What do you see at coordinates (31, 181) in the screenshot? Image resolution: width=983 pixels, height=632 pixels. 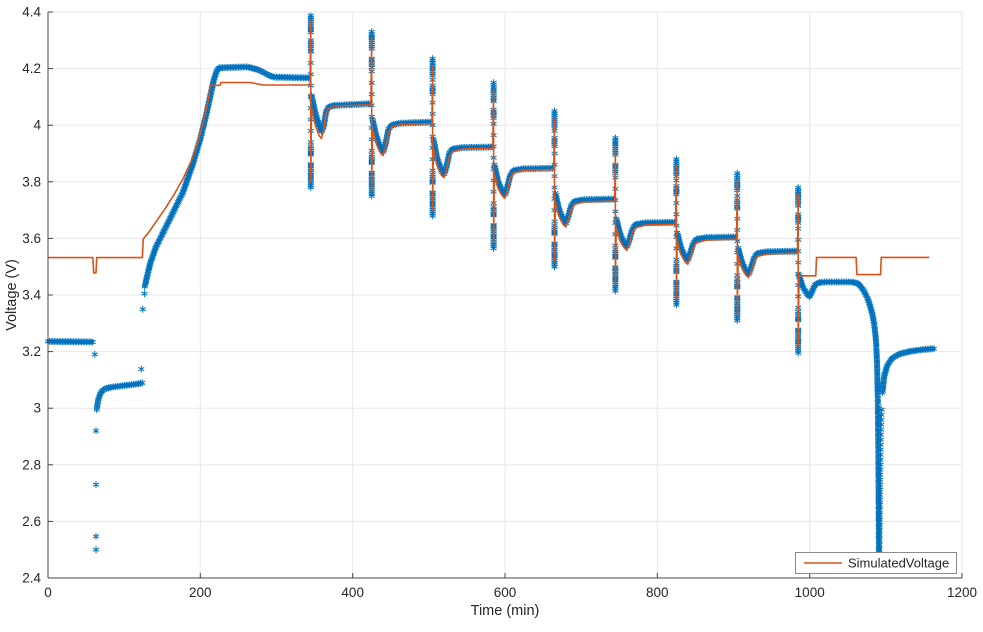 I see `y-tick-label: 3.8` at bounding box center [31, 181].